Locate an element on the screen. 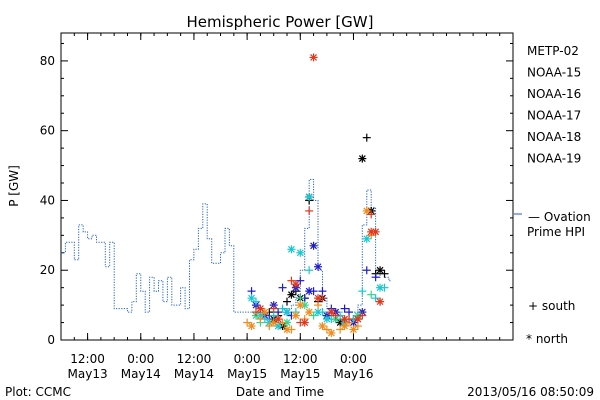  y-axis-label: P [GW] is located at coordinates (14, 186).